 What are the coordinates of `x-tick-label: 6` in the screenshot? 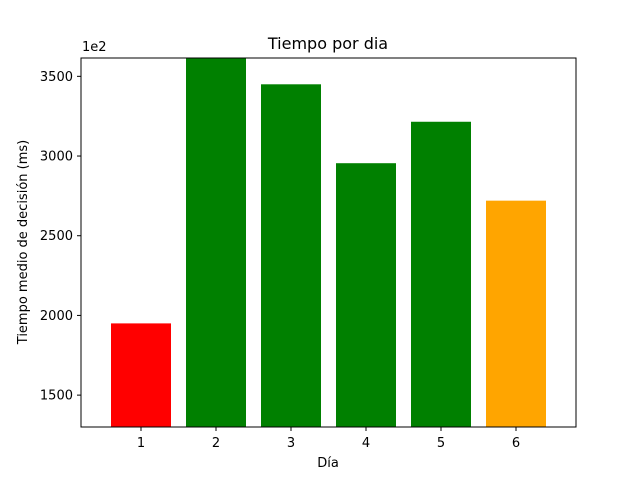 It's located at (516, 443).